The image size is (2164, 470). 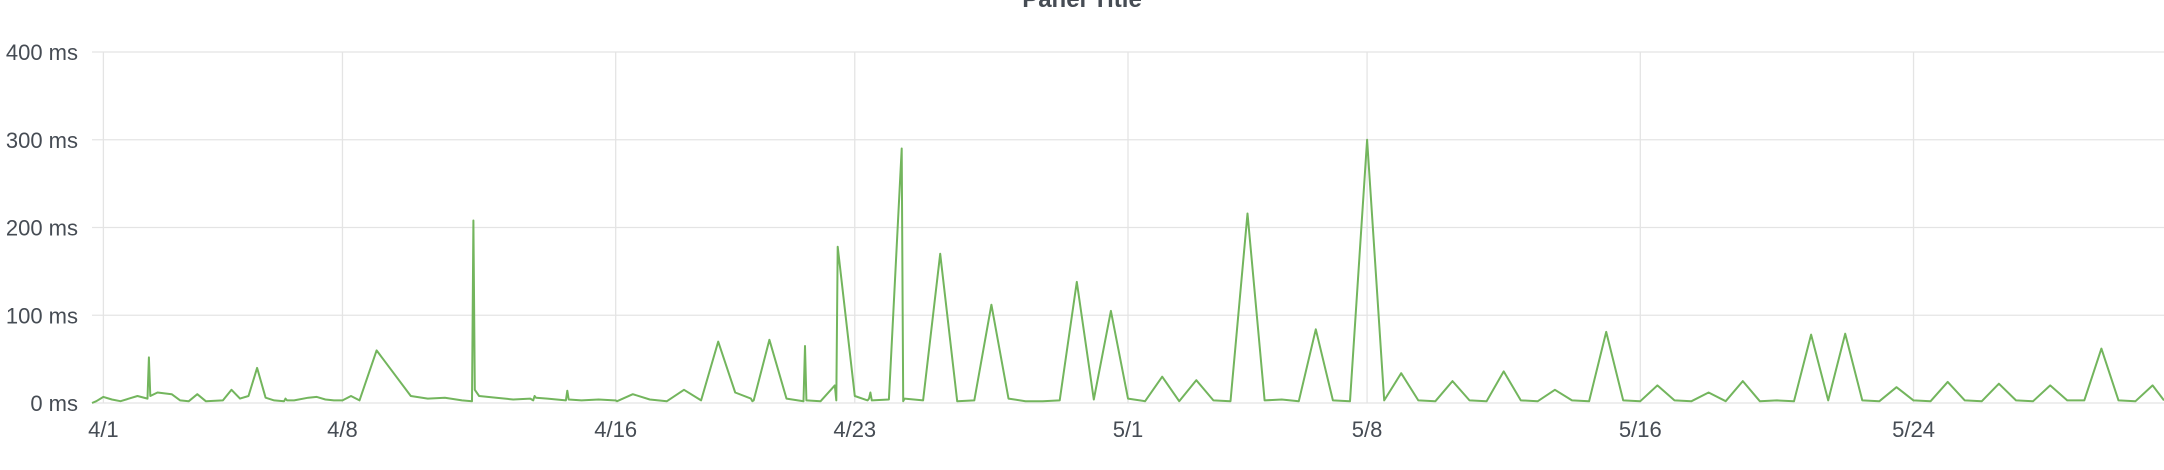 What do you see at coordinates (1913, 429) in the screenshot?
I see `x-tick-label: 5/24` at bounding box center [1913, 429].